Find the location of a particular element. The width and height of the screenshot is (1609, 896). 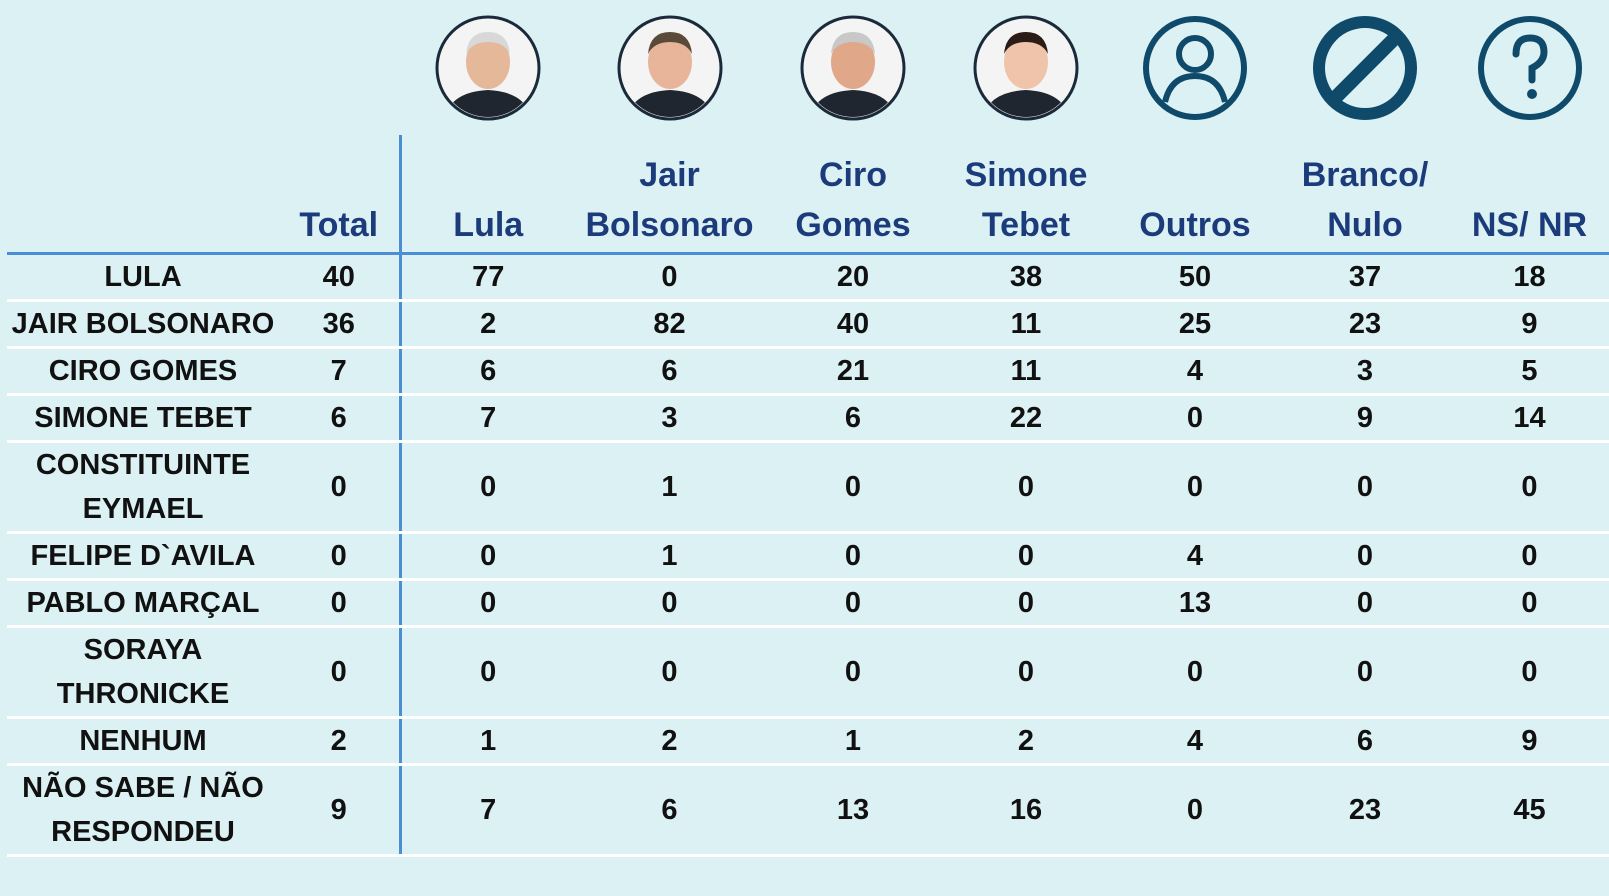

cell-value: 20 is located at coordinates (853, 277).